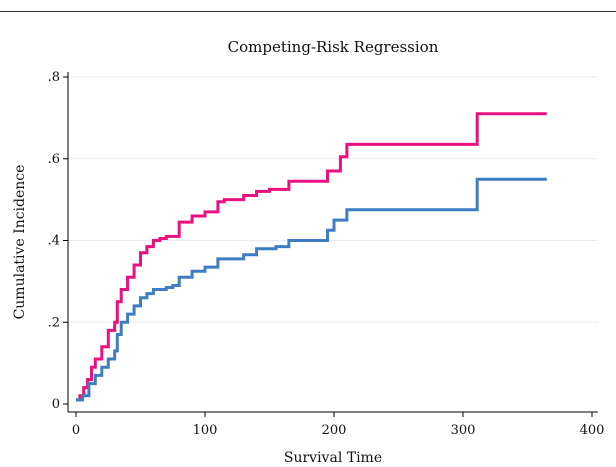 The image size is (616, 467). Describe the element at coordinates (463, 430) in the screenshot. I see `x-tick-label: 300` at that location.